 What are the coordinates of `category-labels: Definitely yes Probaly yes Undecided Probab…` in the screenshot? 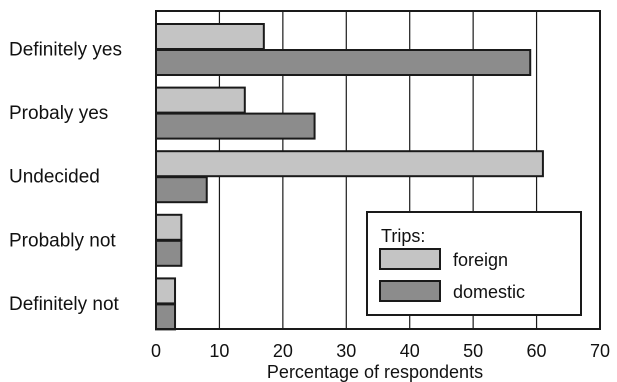 It's located at (65, 177).